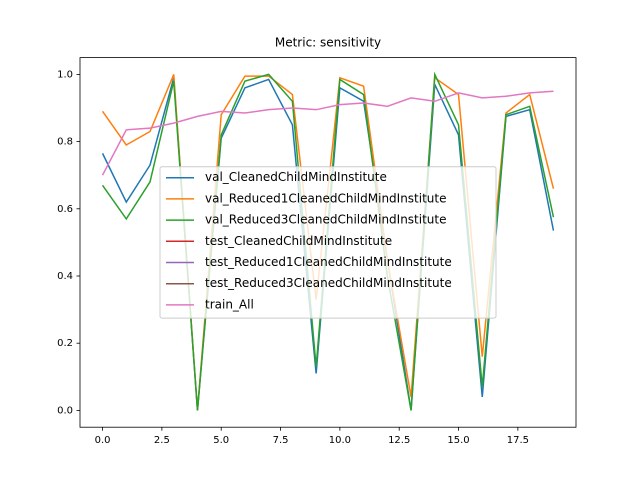 The height and width of the screenshot is (480, 640). Describe the element at coordinates (65, 142) in the screenshot. I see `y-tick-label: 0.8` at that location.